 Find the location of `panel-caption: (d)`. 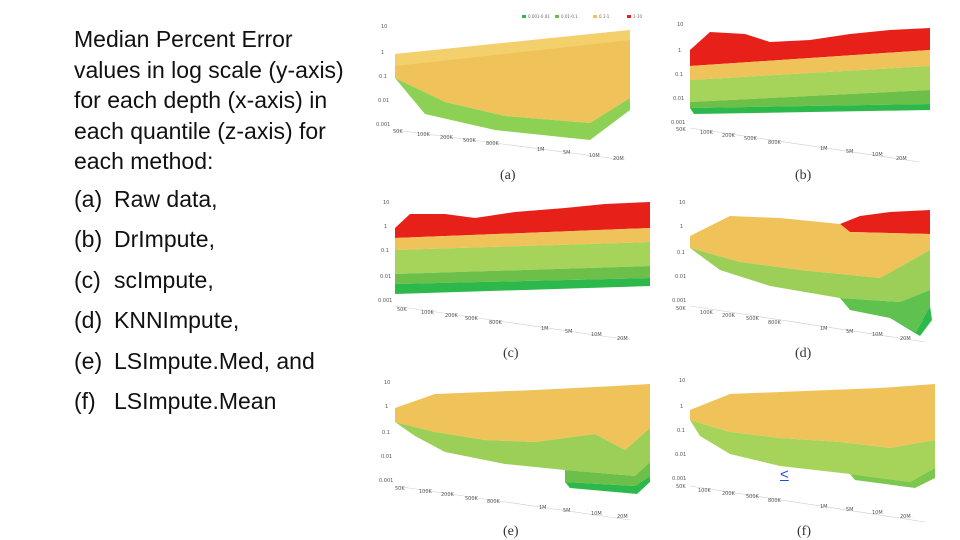

panel-caption: (d) is located at coordinates (803, 353).